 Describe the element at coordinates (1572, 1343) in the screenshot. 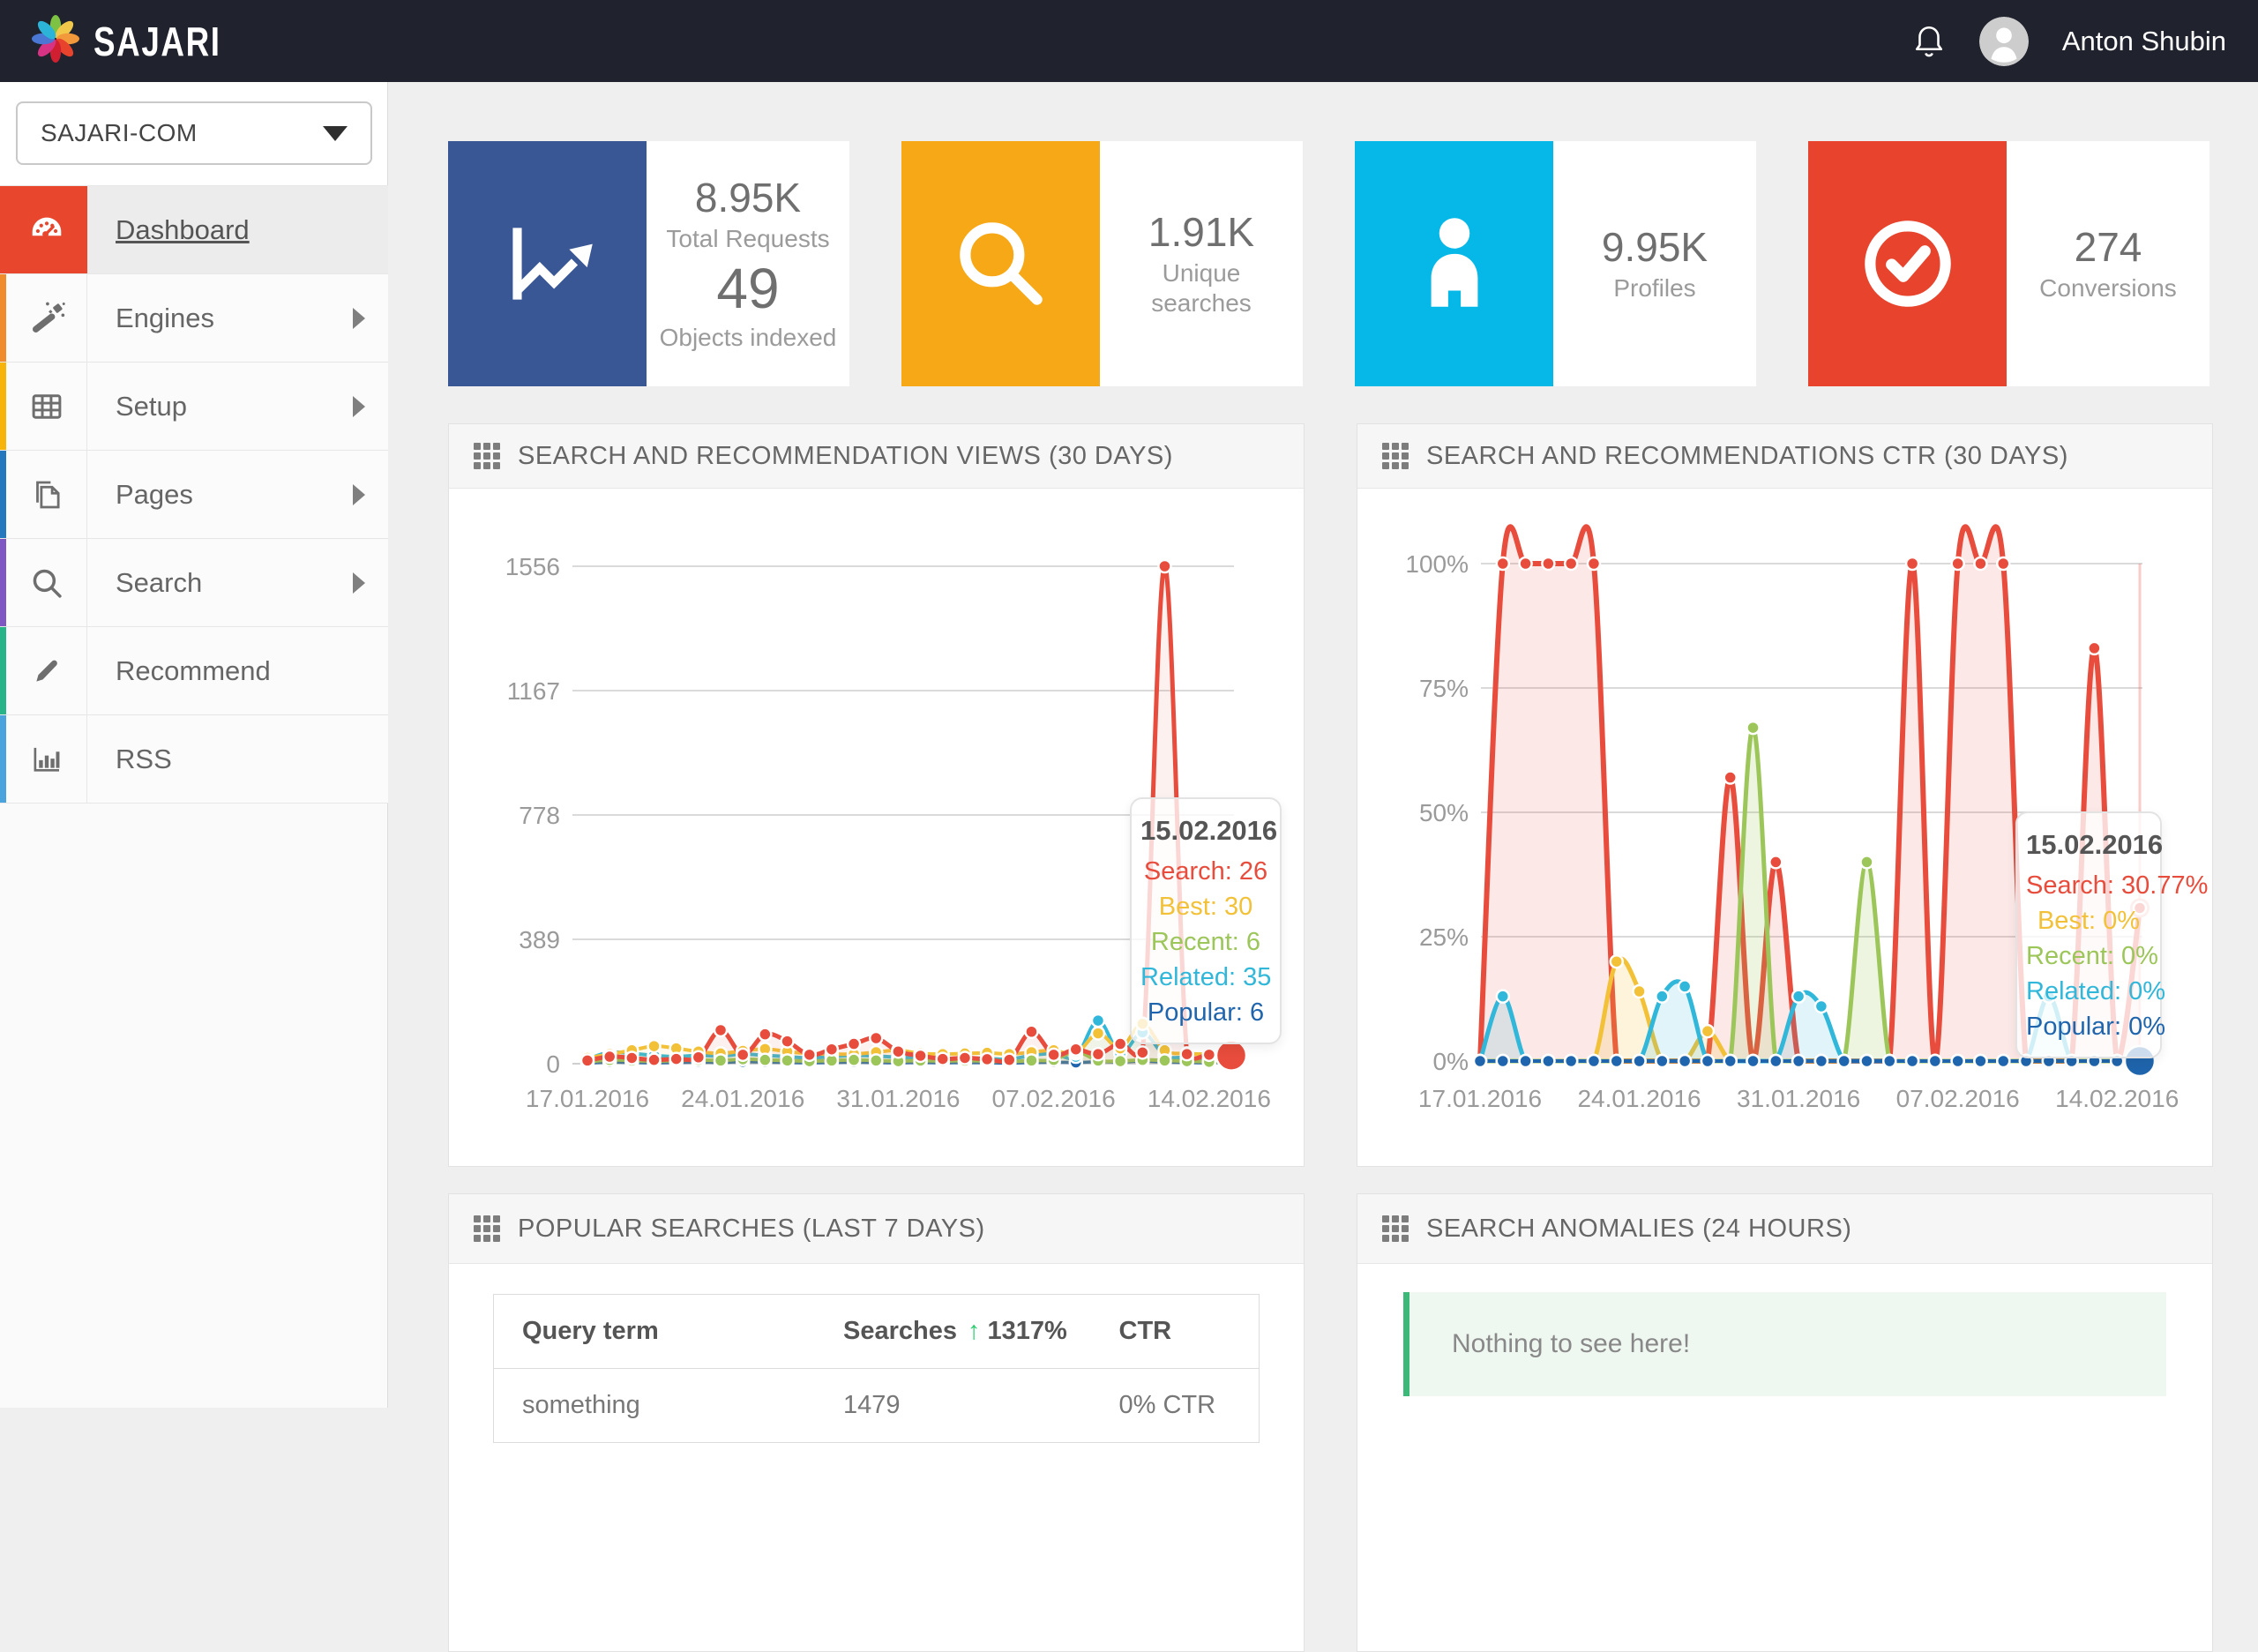

I see `alert-message: Nothing to see here!` at that location.